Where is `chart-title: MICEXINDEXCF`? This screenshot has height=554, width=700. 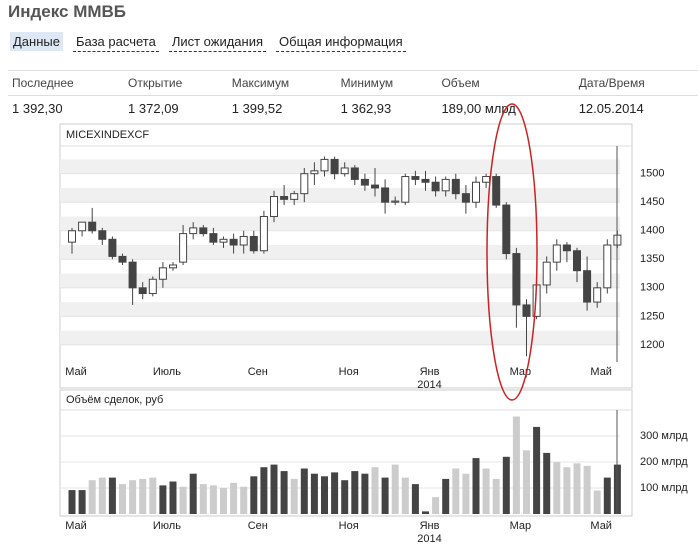
chart-title: MICEXINDEXCF is located at coordinates (107, 135).